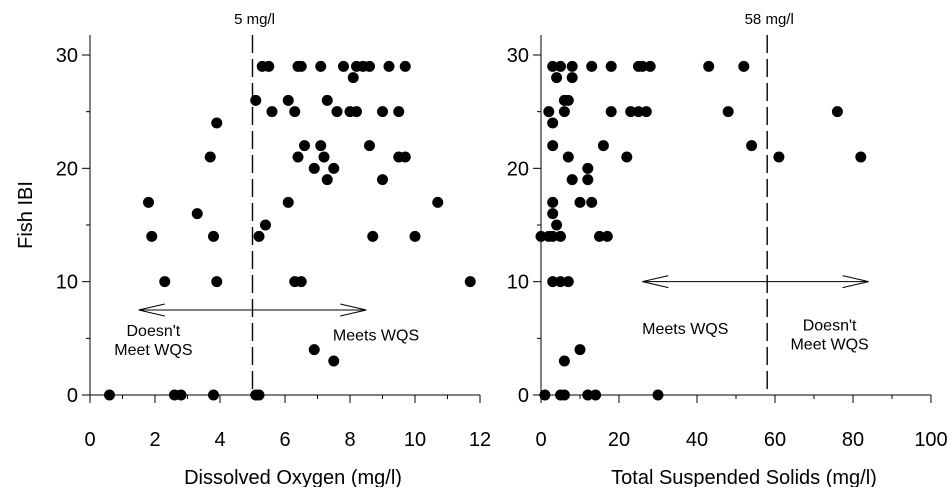 The height and width of the screenshot is (492, 949). What do you see at coordinates (219, 440) in the screenshot?
I see `x-tick-label: 4` at bounding box center [219, 440].